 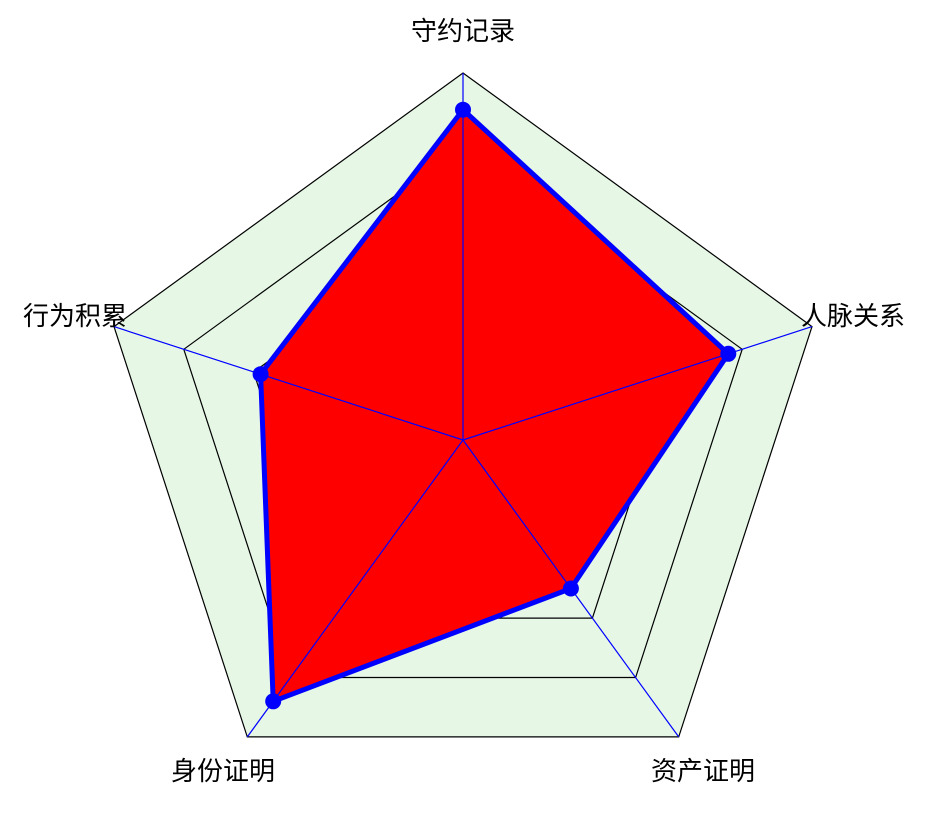 I want to click on axis-label-1: 人脉关系, so click(x=853, y=317).